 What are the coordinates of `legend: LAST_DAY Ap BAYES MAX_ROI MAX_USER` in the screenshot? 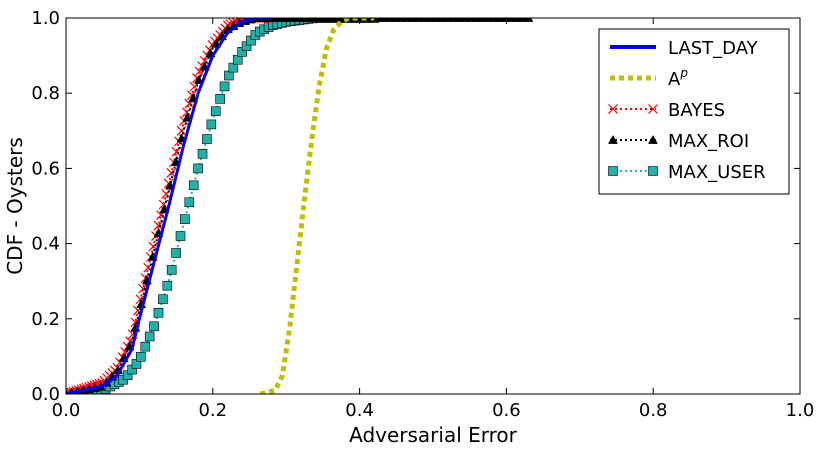 It's located at (694, 111).